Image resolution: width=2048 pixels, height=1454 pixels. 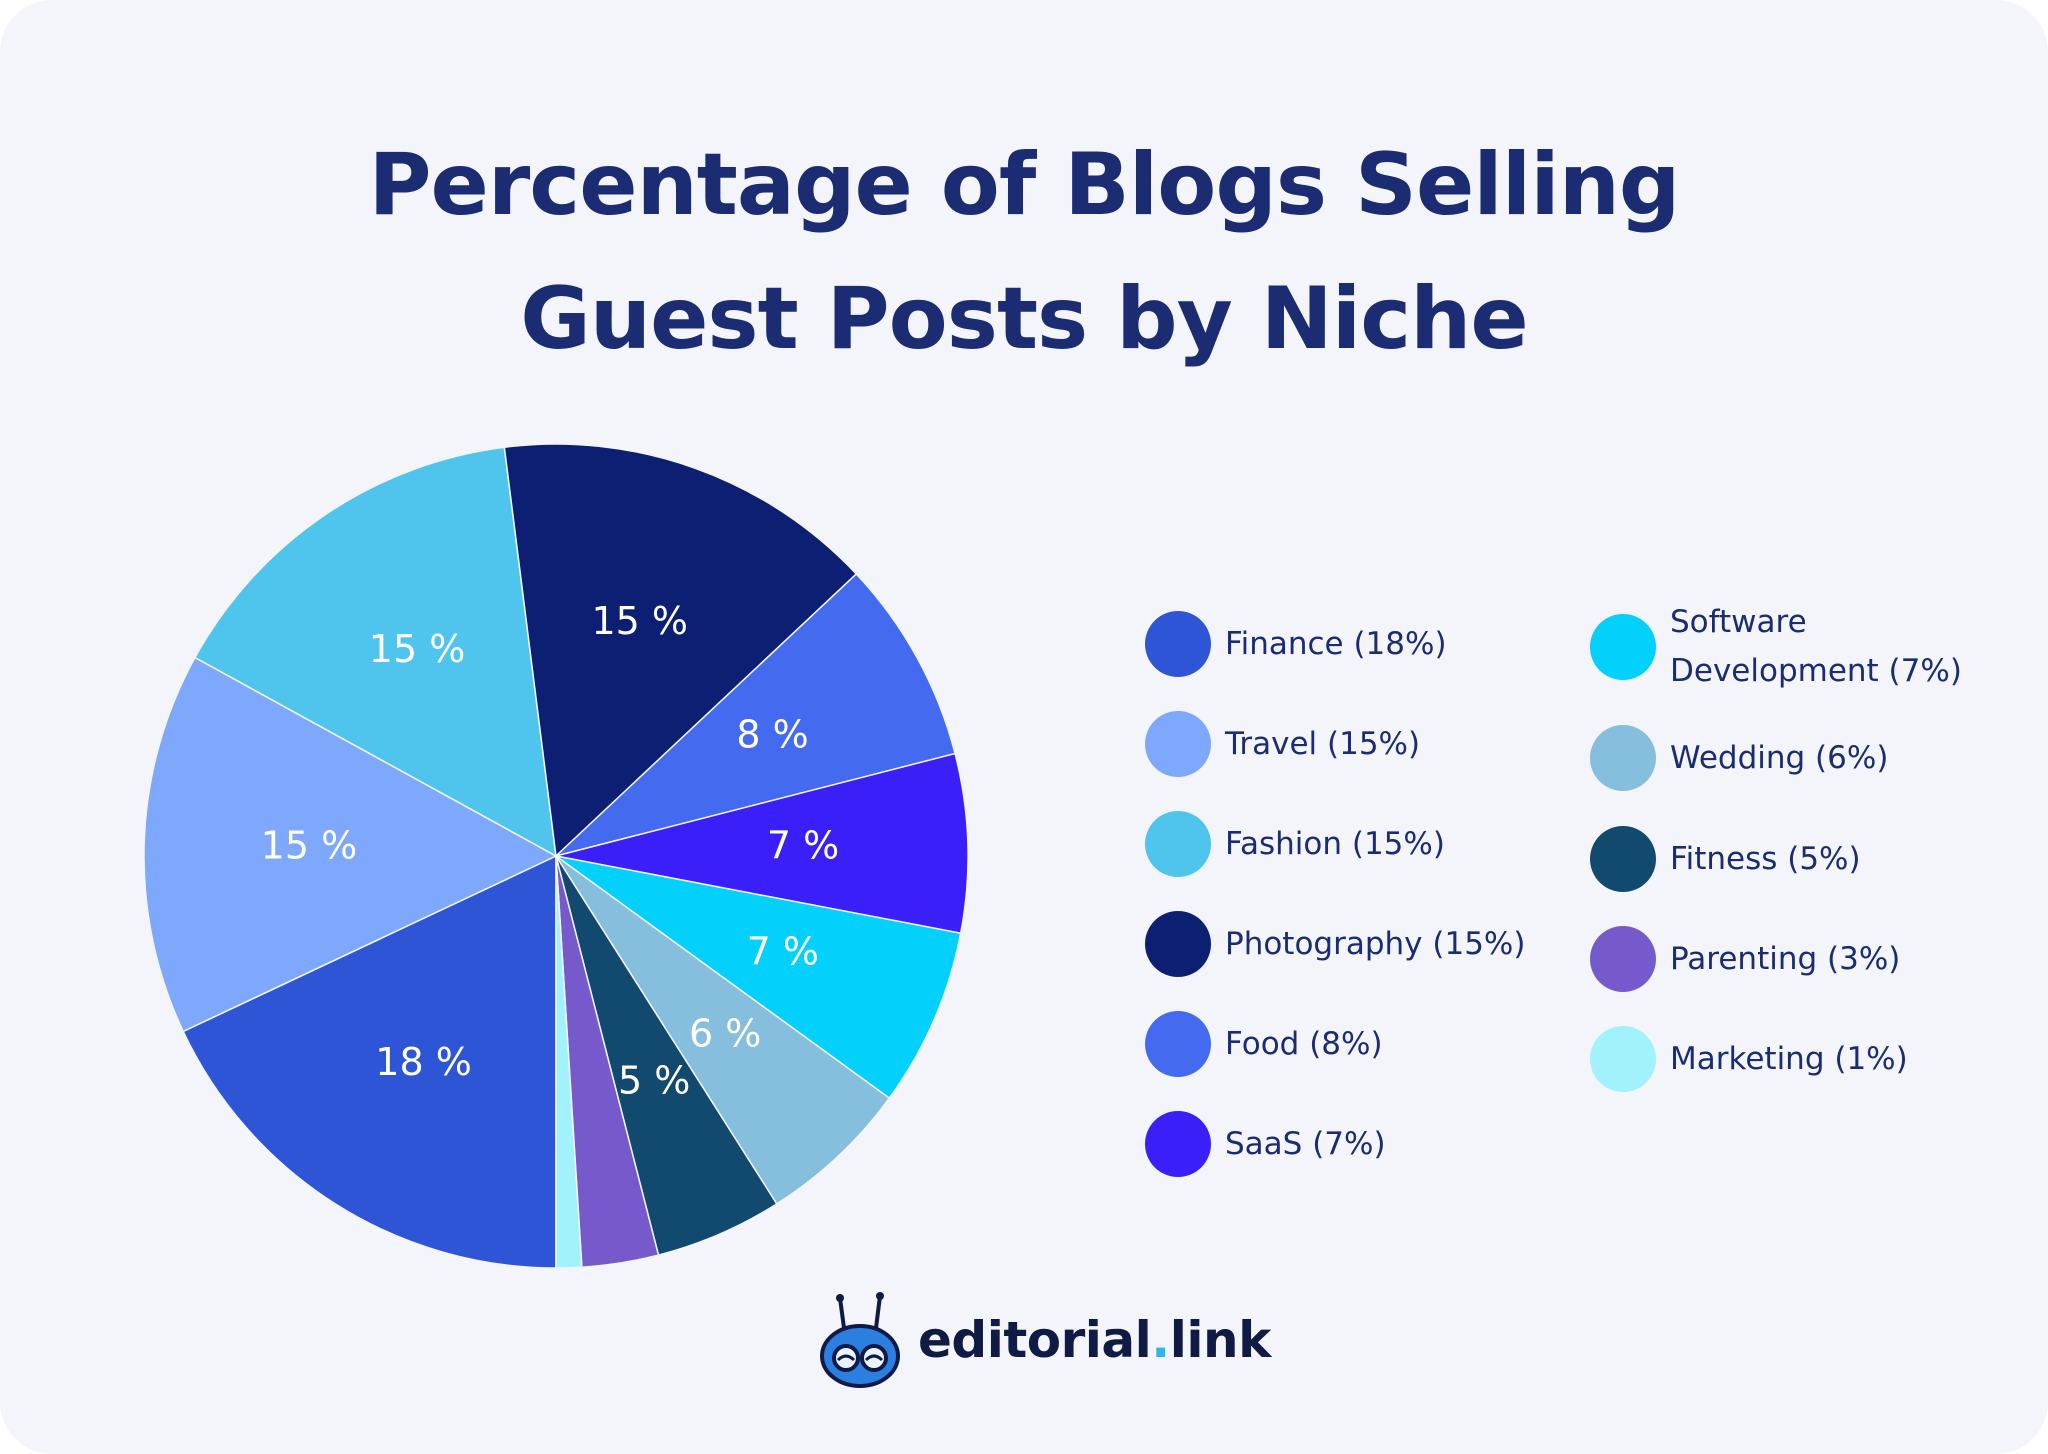 What do you see at coordinates (1779, 757) in the screenshot?
I see `legend-label: Wedding (6%)` at bounding box center [1779, 757].